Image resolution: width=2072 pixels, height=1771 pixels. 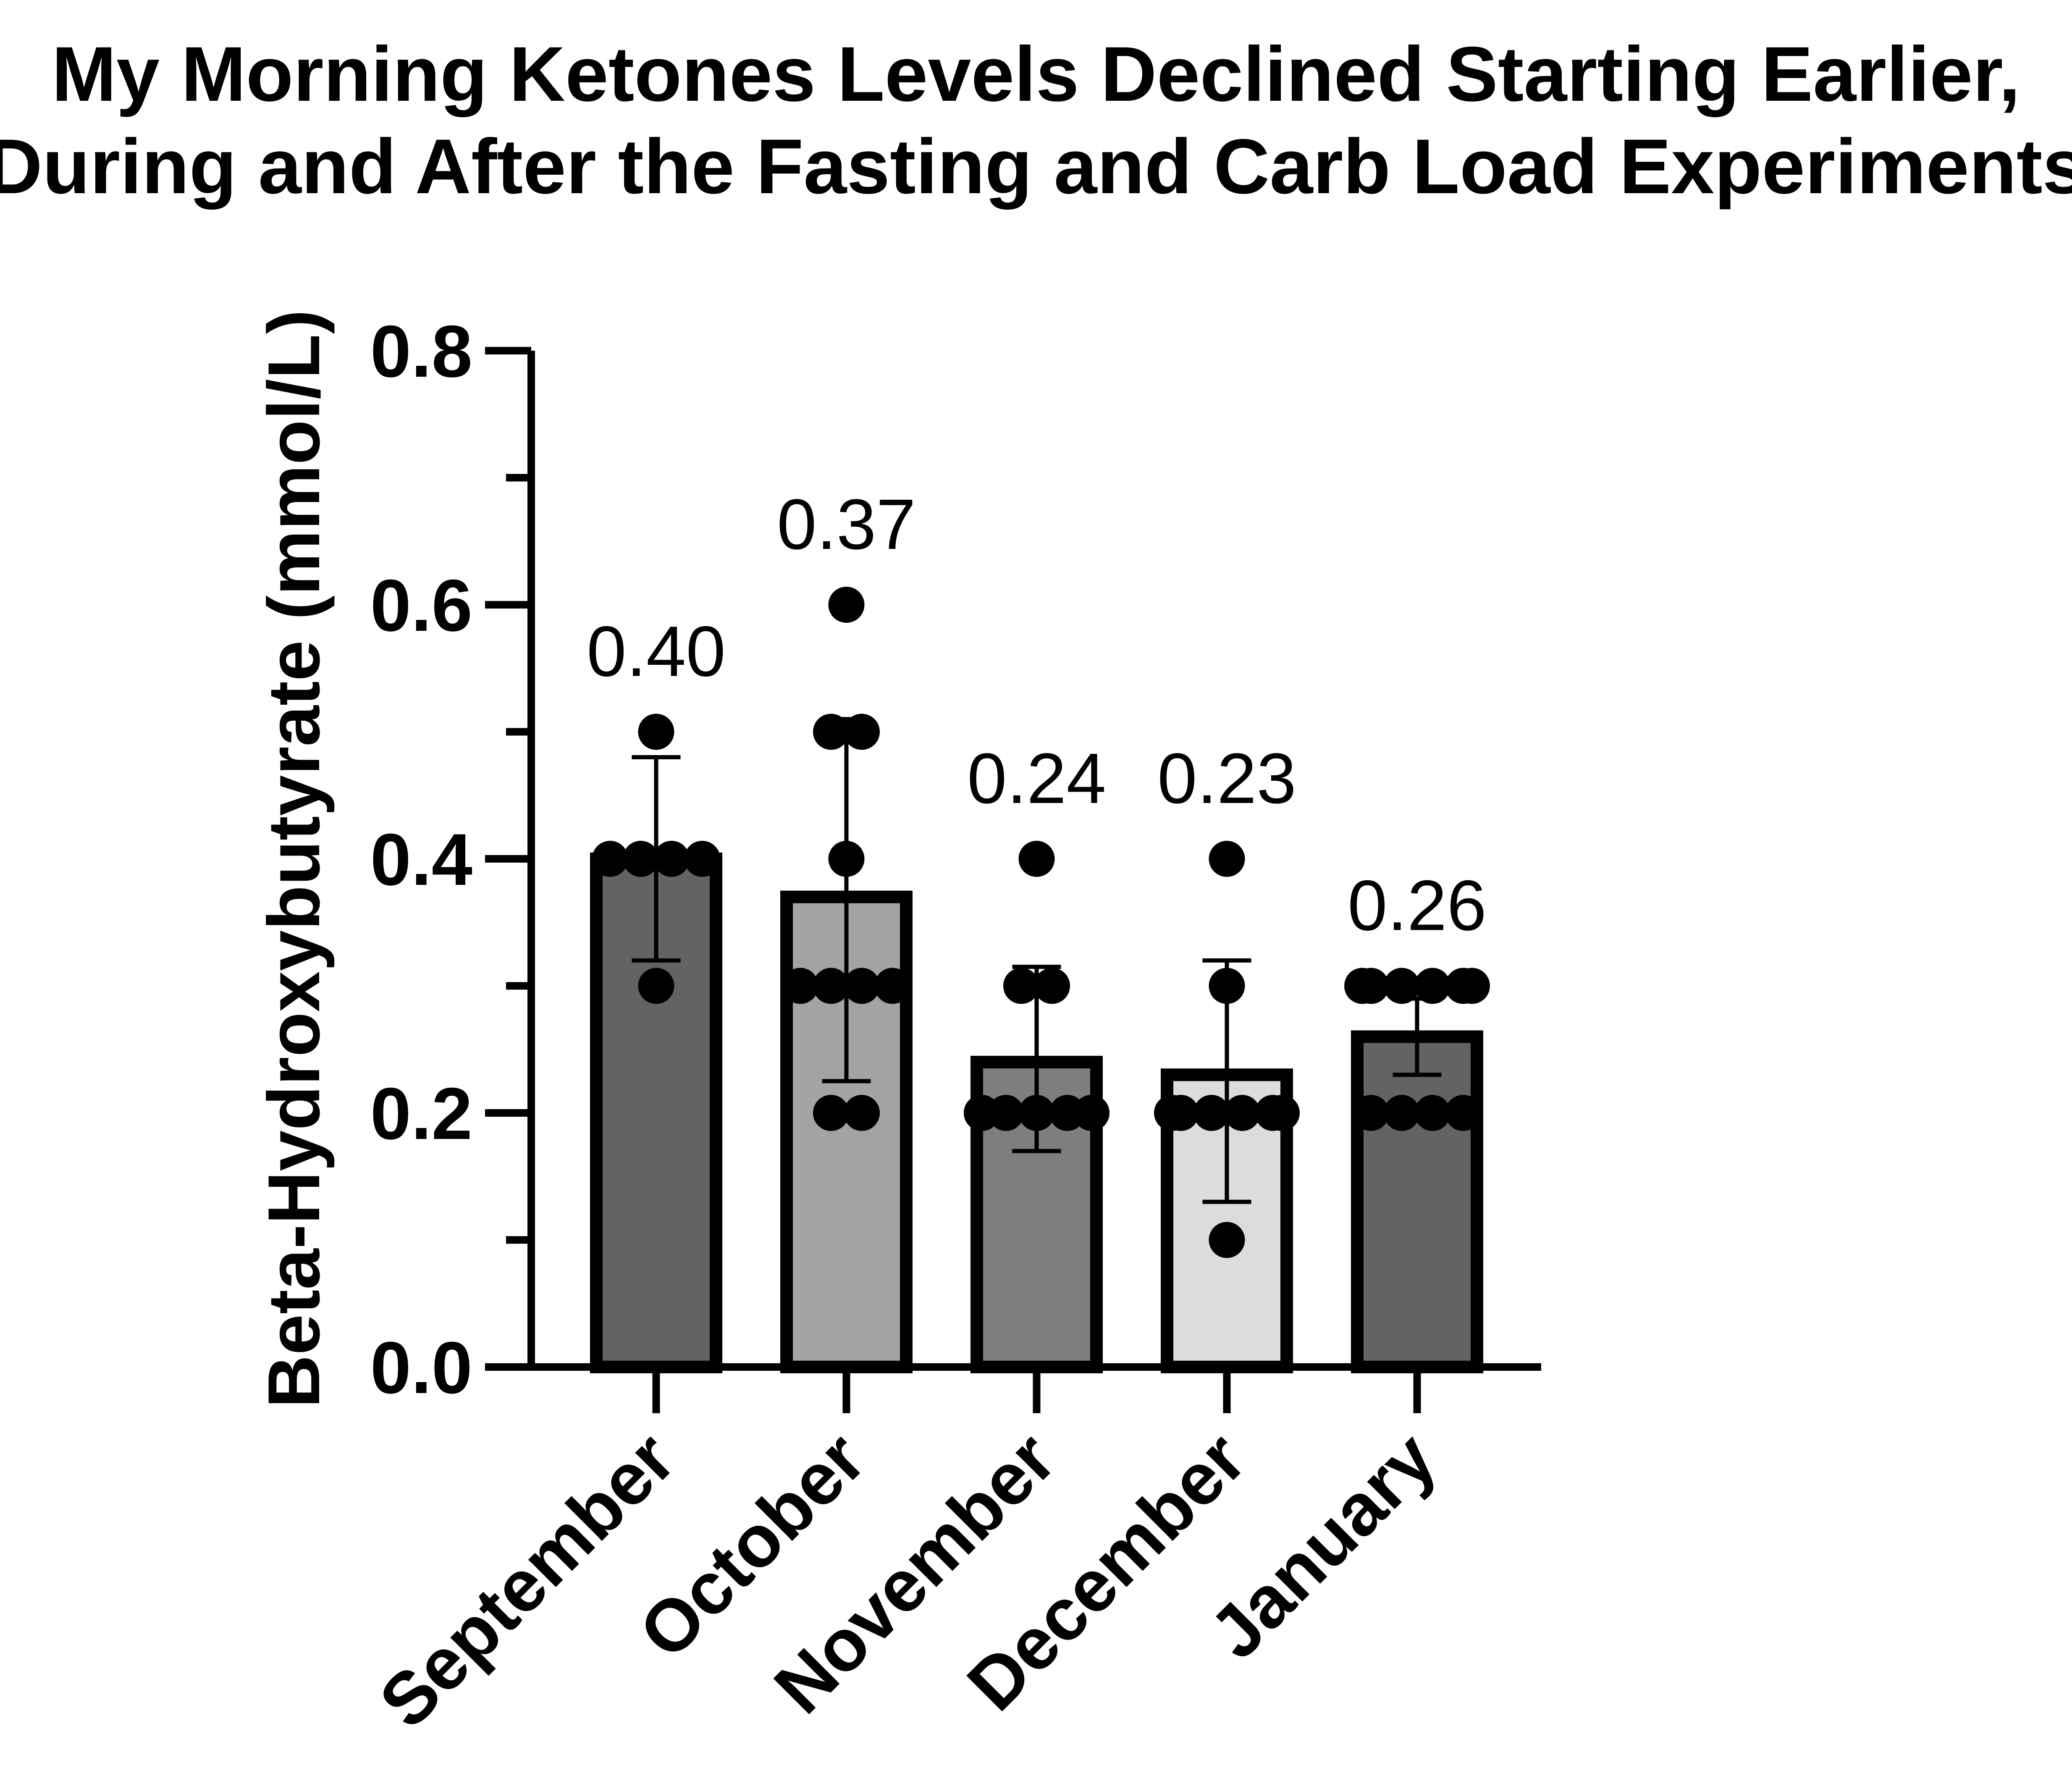 What do you see at coordinates (657, 652) in the screenshot?
I see `value-label-september: 0.40` at bounding box center [657, 652].